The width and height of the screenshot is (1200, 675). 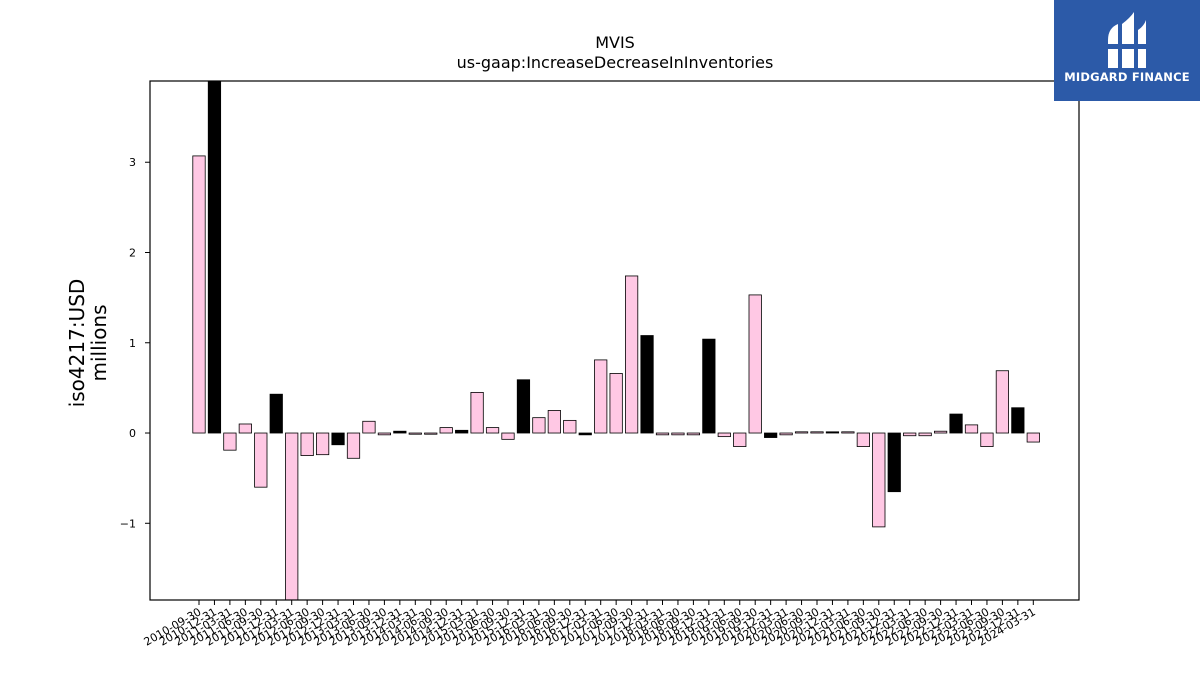 What do you see at coordinates (1127, 40) in the screenshot?
I see `midgard-logo-icon` at bounding box center [1127, 40].